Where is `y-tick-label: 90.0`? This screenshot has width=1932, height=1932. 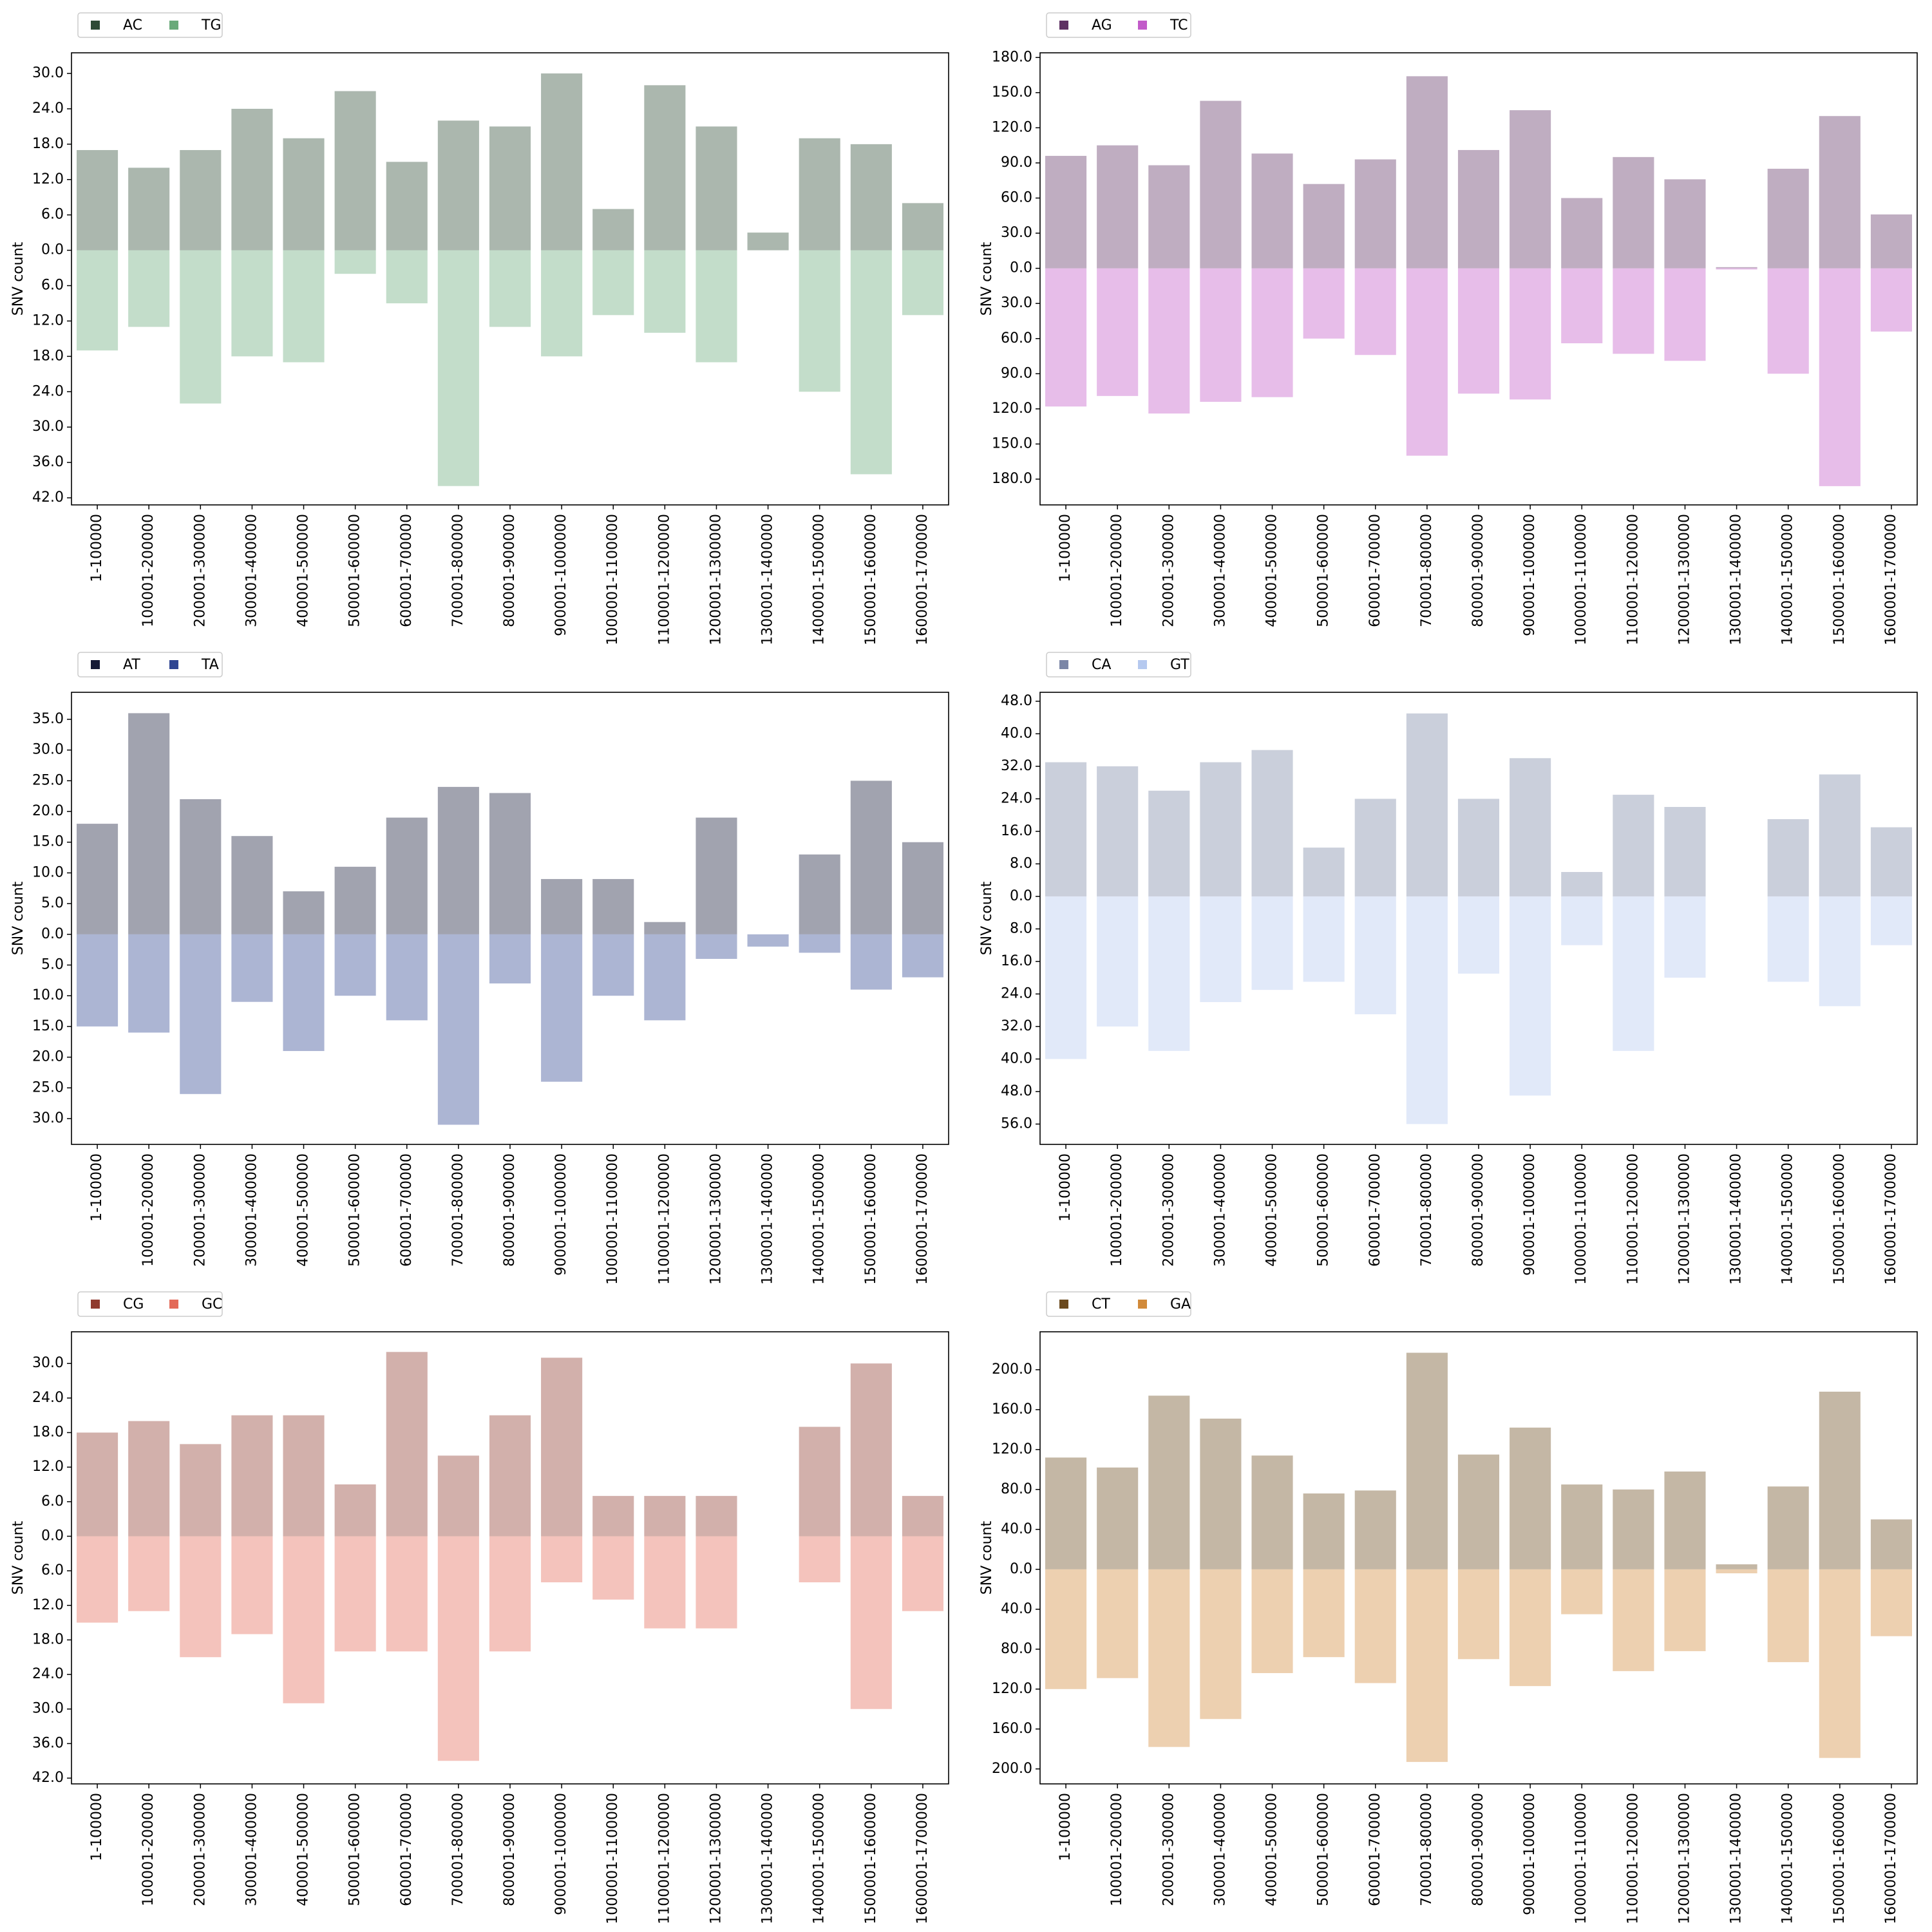 y-tick-label: 90.0 is located at coordinates (1016, 373).